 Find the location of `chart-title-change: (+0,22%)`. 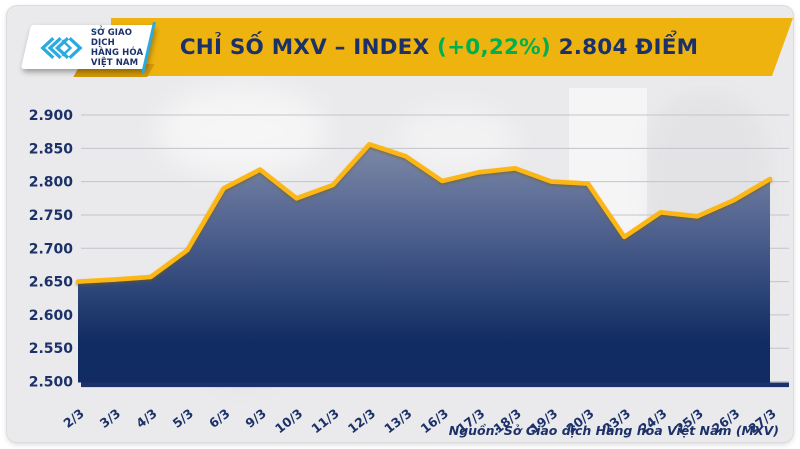

chart-title-change: (+0,22%) is located at coordinates (494, 47).